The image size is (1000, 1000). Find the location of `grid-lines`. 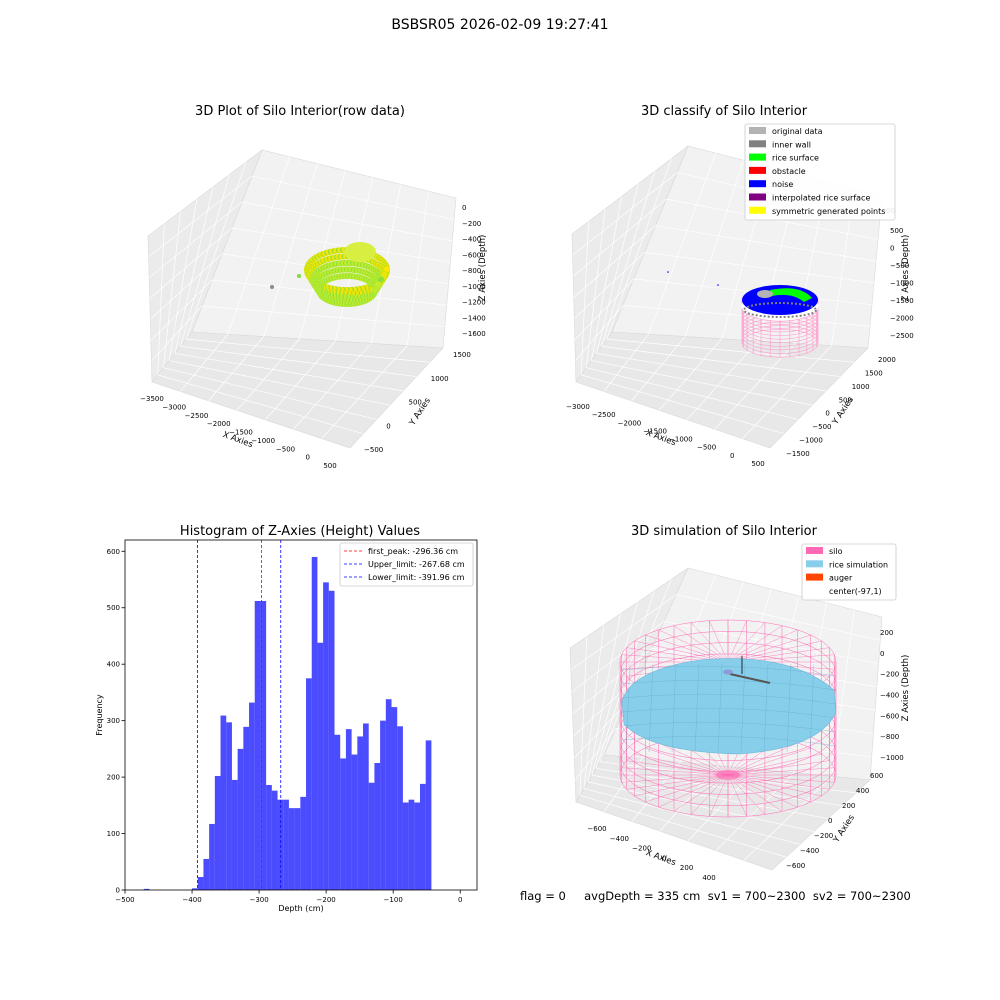

grid-lines is located at coordinates (725, 717).